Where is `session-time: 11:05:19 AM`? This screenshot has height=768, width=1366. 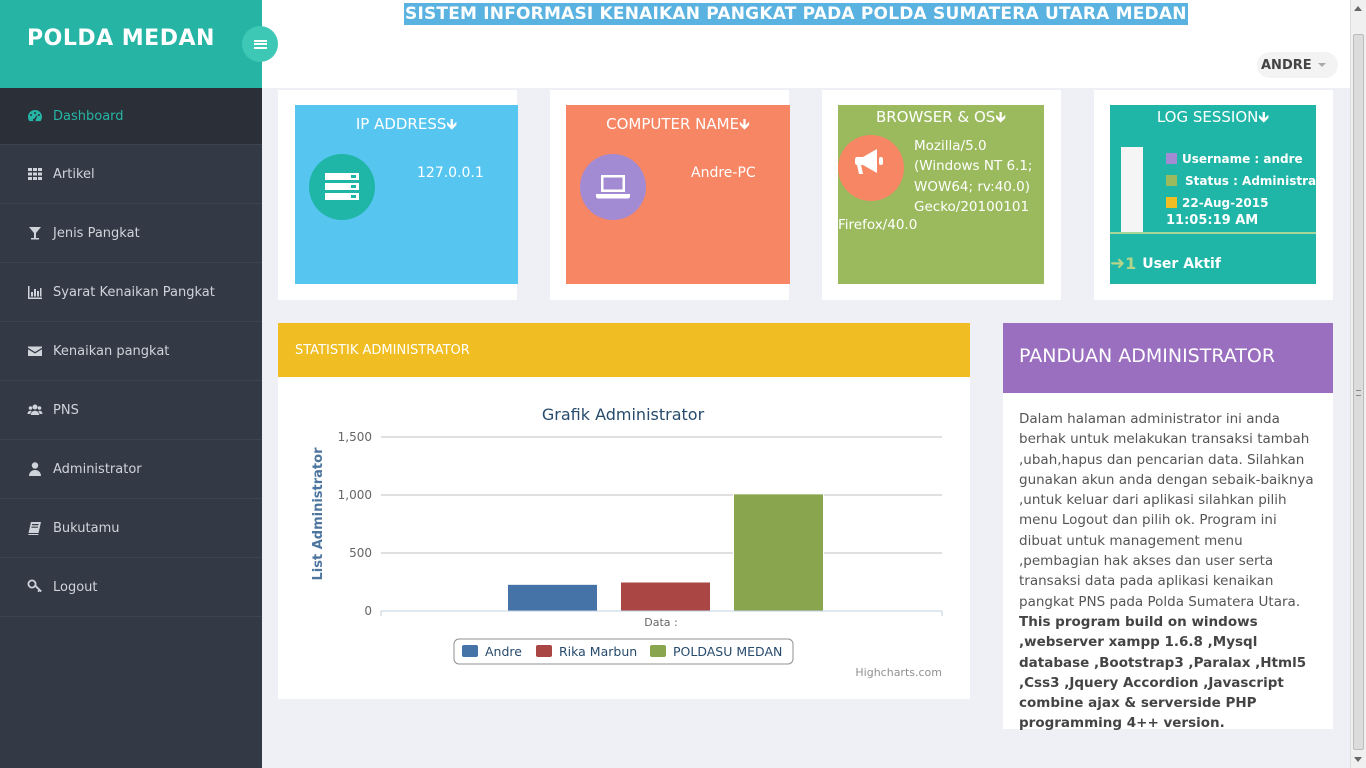
session-time: 11:05:19 AM is located at coordinates (1212, 220).